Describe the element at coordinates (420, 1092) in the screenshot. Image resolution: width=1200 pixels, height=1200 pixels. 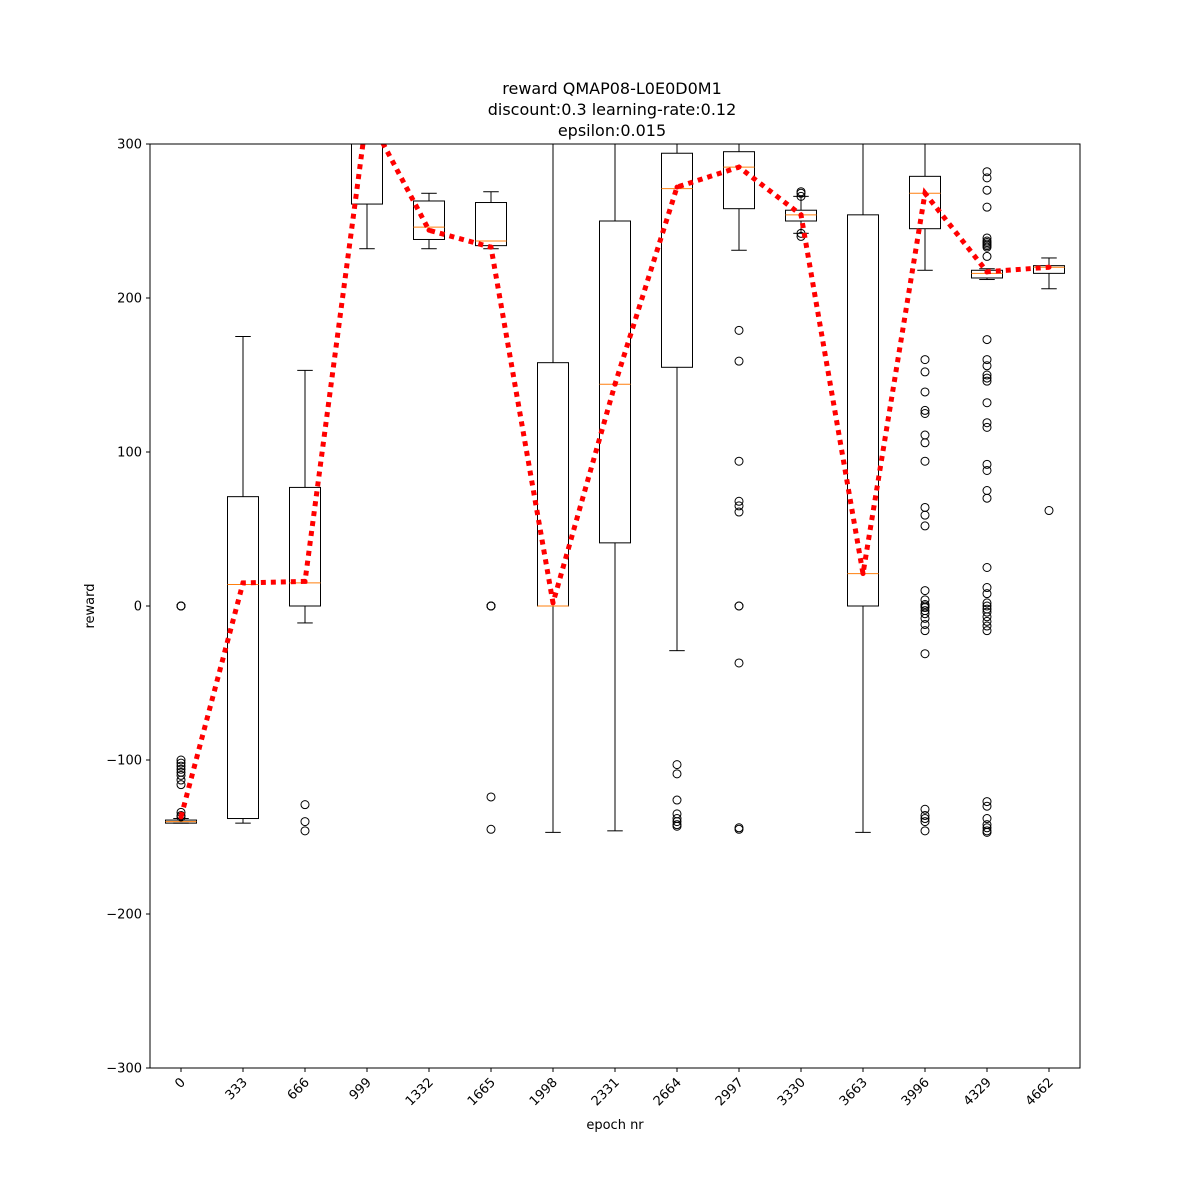
I see `x-tick-label: 1332` at that location.